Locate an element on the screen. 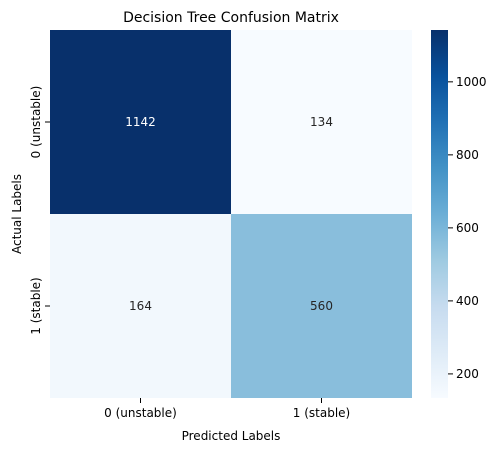 The height and width of the screenshot is (451, 503). x-axis-label: Predicted Labels is located at coordinates (231, 436).